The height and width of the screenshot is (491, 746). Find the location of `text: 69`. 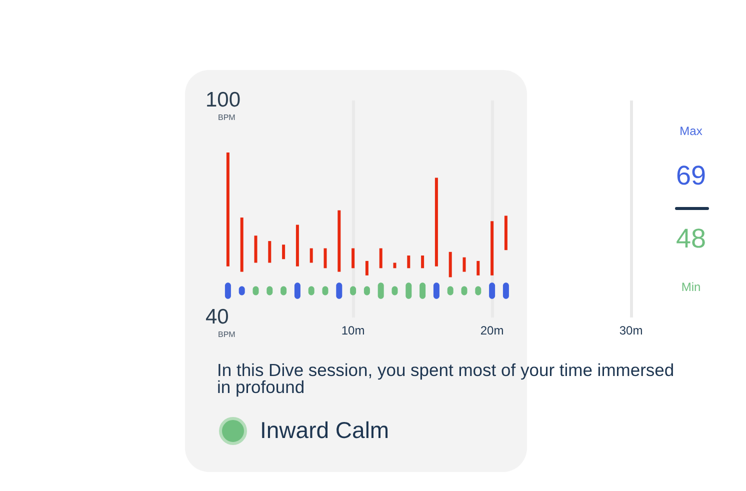

text: 69 is located at coordinates (691, 176).